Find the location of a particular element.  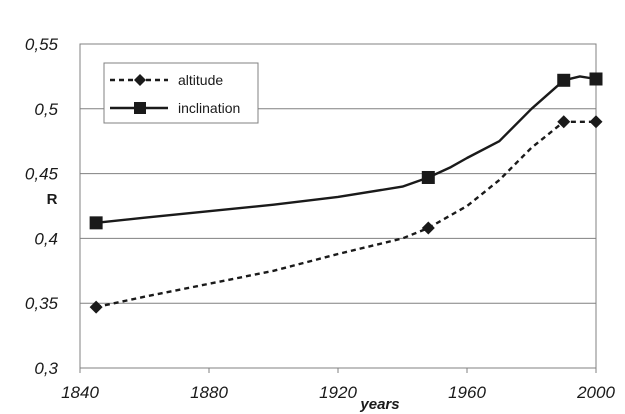

legend: altitude inclination is located at coordinates (181, 93).